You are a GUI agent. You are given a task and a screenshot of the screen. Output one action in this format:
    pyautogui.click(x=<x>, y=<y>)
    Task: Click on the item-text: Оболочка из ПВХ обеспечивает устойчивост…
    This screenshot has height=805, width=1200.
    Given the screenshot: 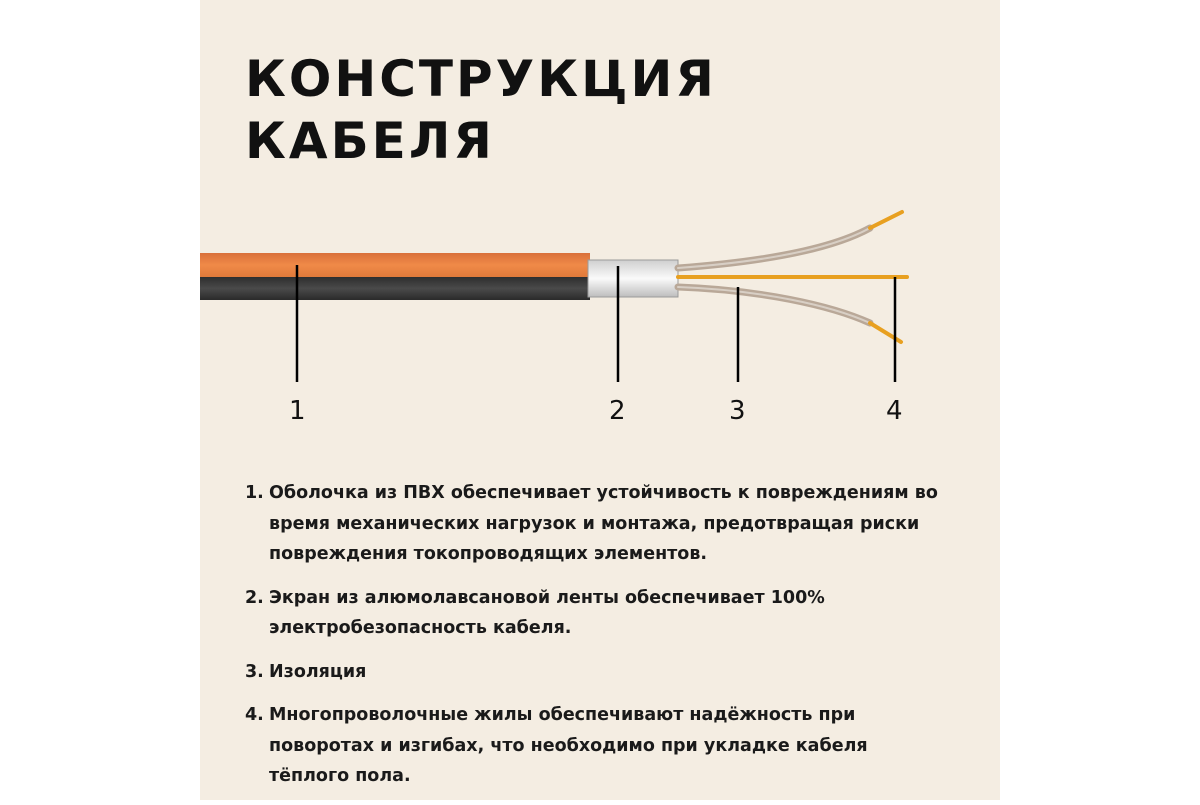 What is the action you would take?
    pyautogui.click(x=603, y=523)
    